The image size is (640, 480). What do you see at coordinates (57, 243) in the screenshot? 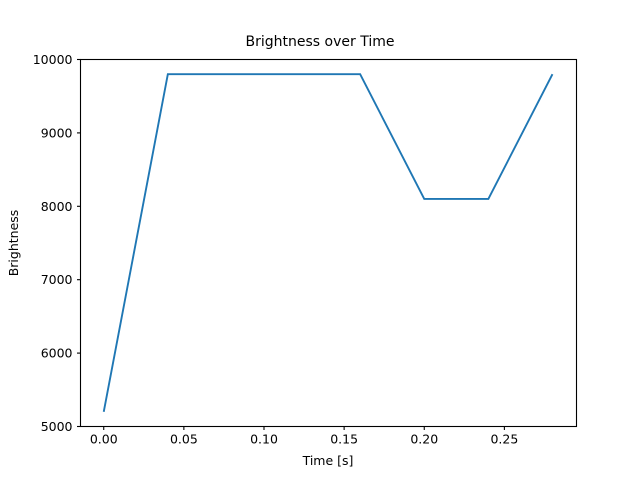
I see `y-axis-ticks: 5000 6000 7000 8000 9000 10000` at bounding box center [57, 243].